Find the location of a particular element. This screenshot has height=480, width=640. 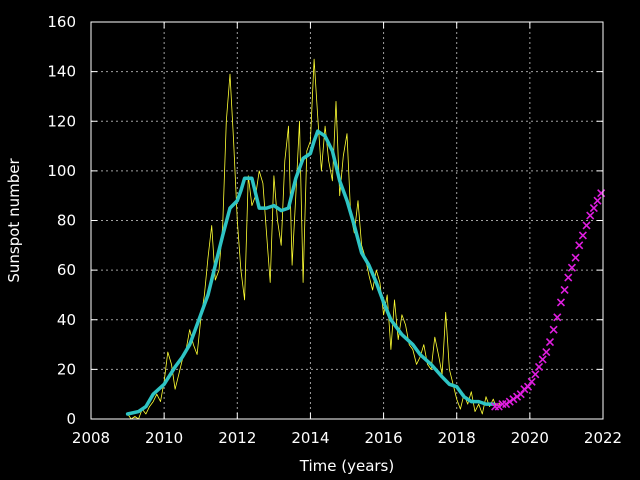

y-tick-label: 60 is located at coordinates (66, 270).